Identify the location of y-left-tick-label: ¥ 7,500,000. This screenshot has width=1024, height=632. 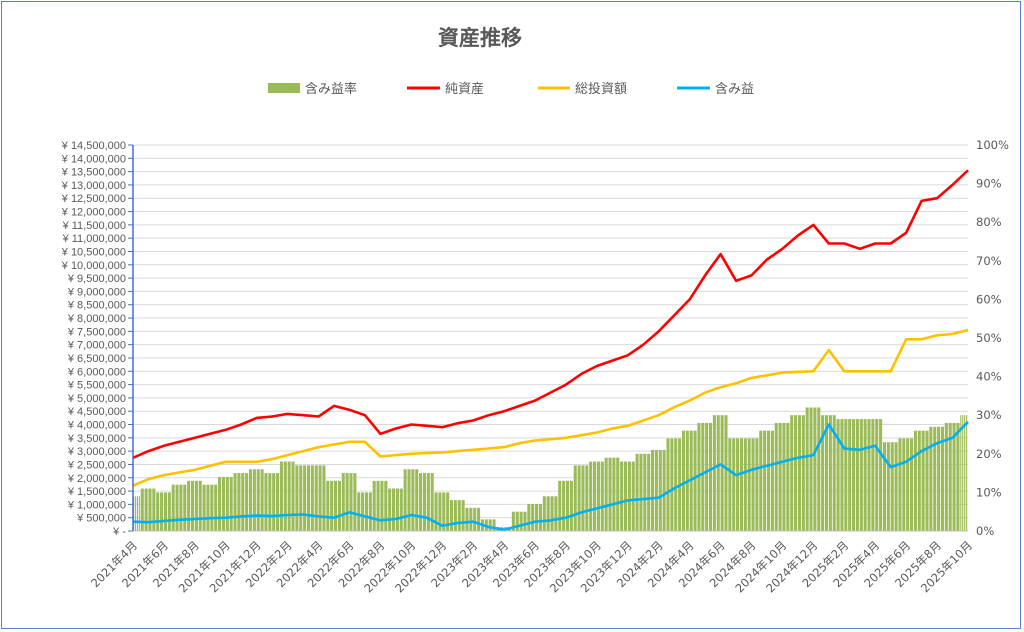
(96, 332).